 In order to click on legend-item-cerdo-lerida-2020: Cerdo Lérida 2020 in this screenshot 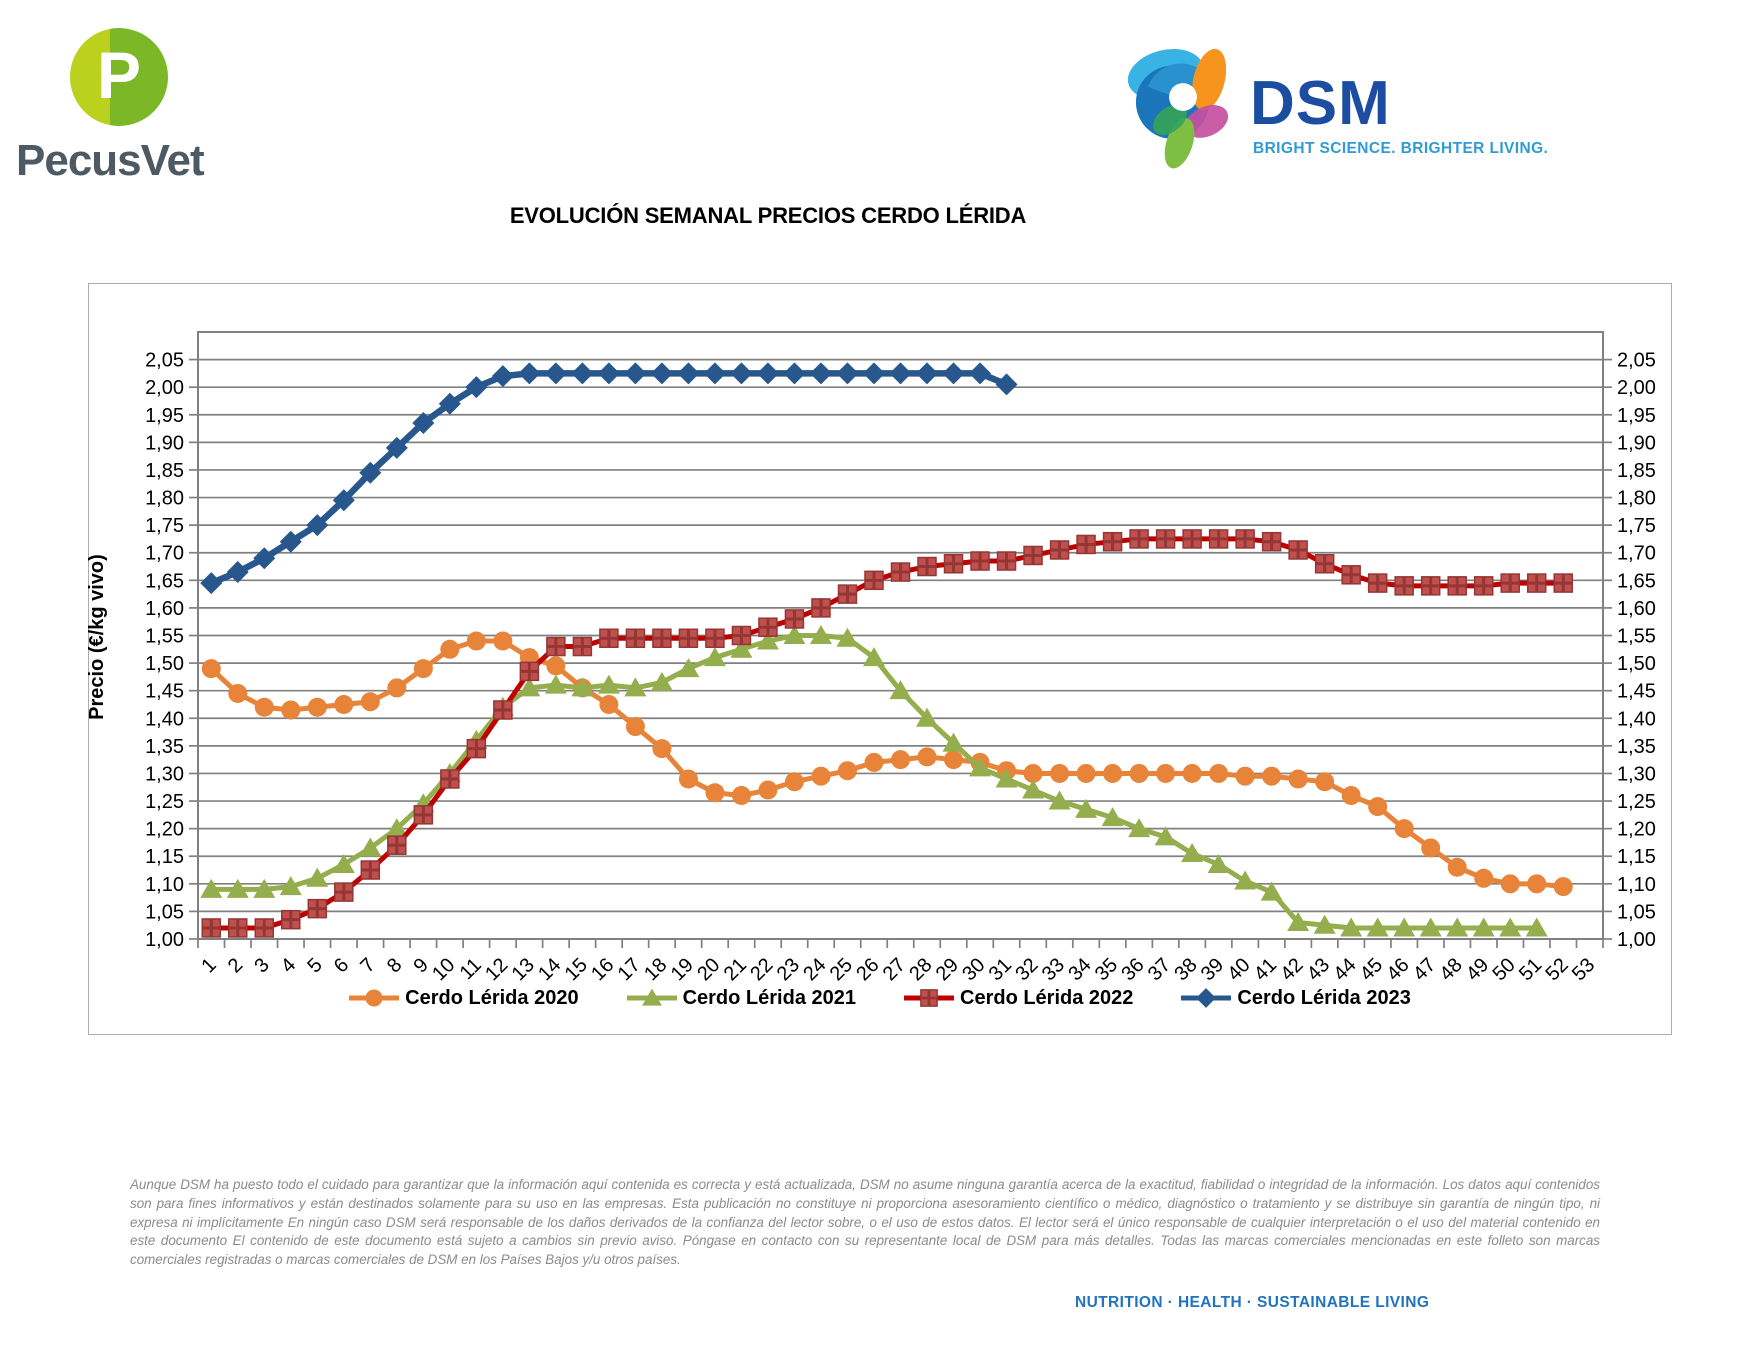, I will do `click(464, 998)`.